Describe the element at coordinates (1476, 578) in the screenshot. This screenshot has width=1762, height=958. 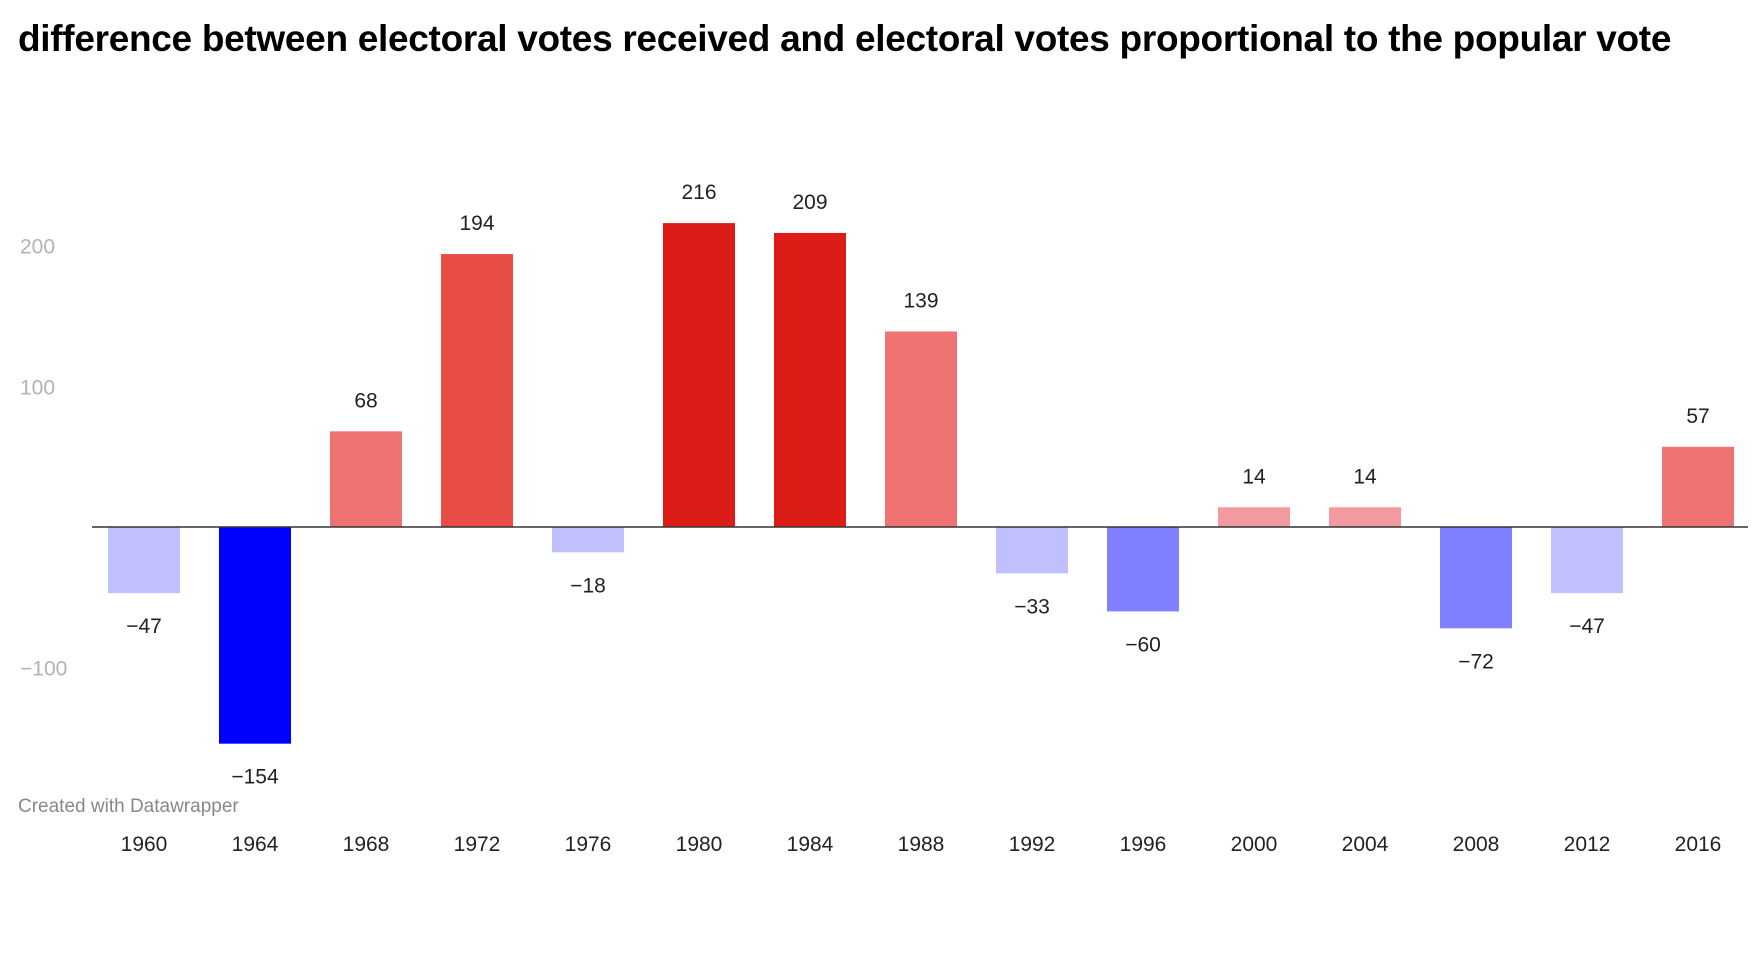
I see `bar-2008` at that location.